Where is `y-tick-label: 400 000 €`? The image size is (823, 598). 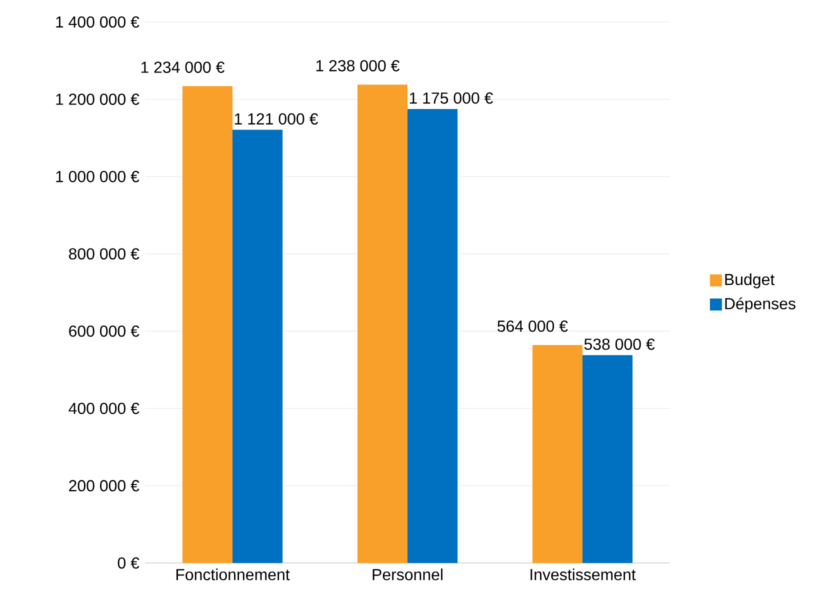
y-tick-label: 400 000 € is located at coordinates (104, 408).